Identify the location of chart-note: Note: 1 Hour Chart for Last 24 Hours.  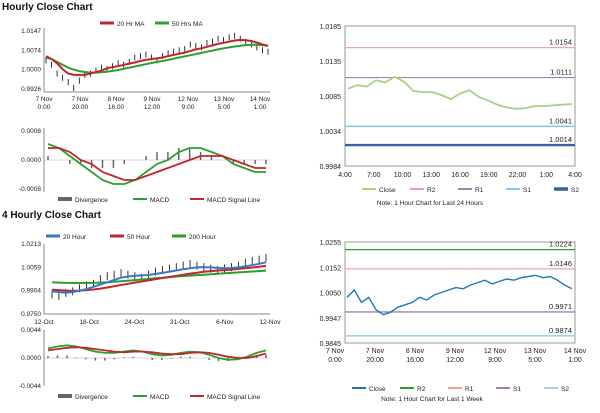
(430, 203).